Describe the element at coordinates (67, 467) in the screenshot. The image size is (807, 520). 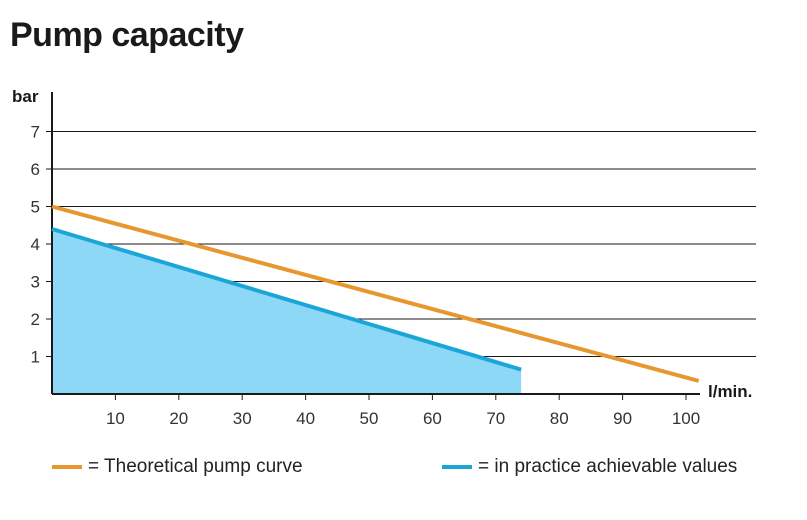
I see `legend-swatch-orange` at that location.